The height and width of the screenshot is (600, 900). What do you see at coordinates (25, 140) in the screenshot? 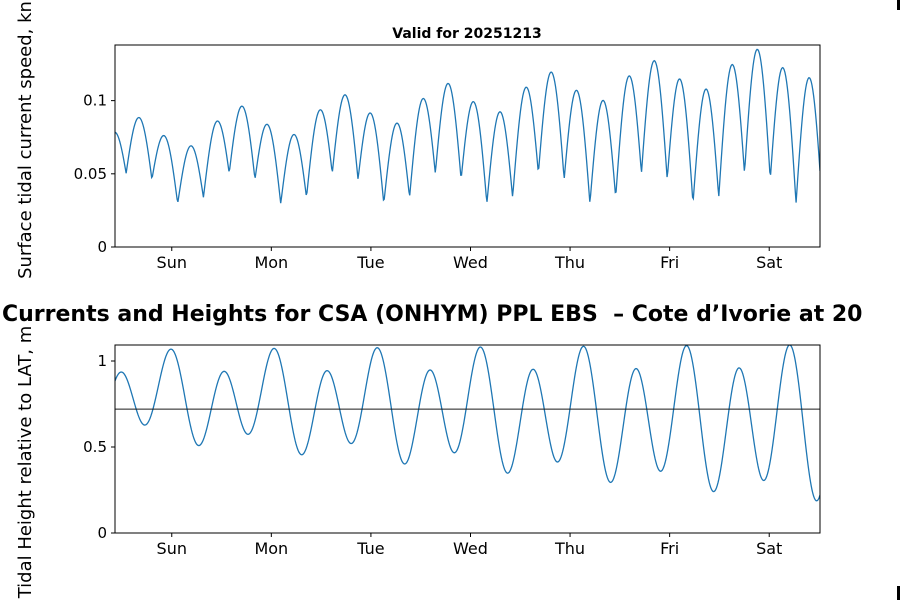
I see `current-speed-y-axis-label: Surface tidal current speed, kn` at bounding box center [25, 140].